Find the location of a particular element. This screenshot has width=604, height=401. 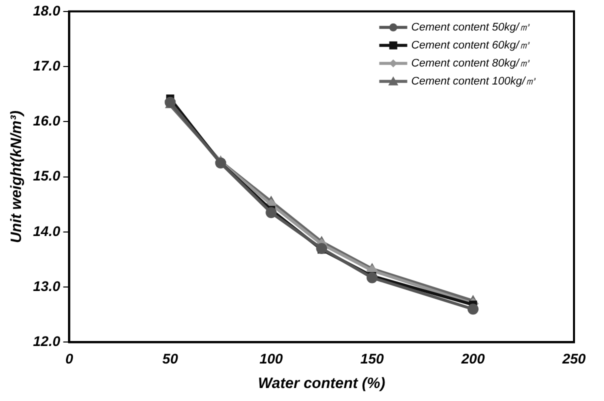

x-tick-label: 100 is located at coordinates (271, 358).